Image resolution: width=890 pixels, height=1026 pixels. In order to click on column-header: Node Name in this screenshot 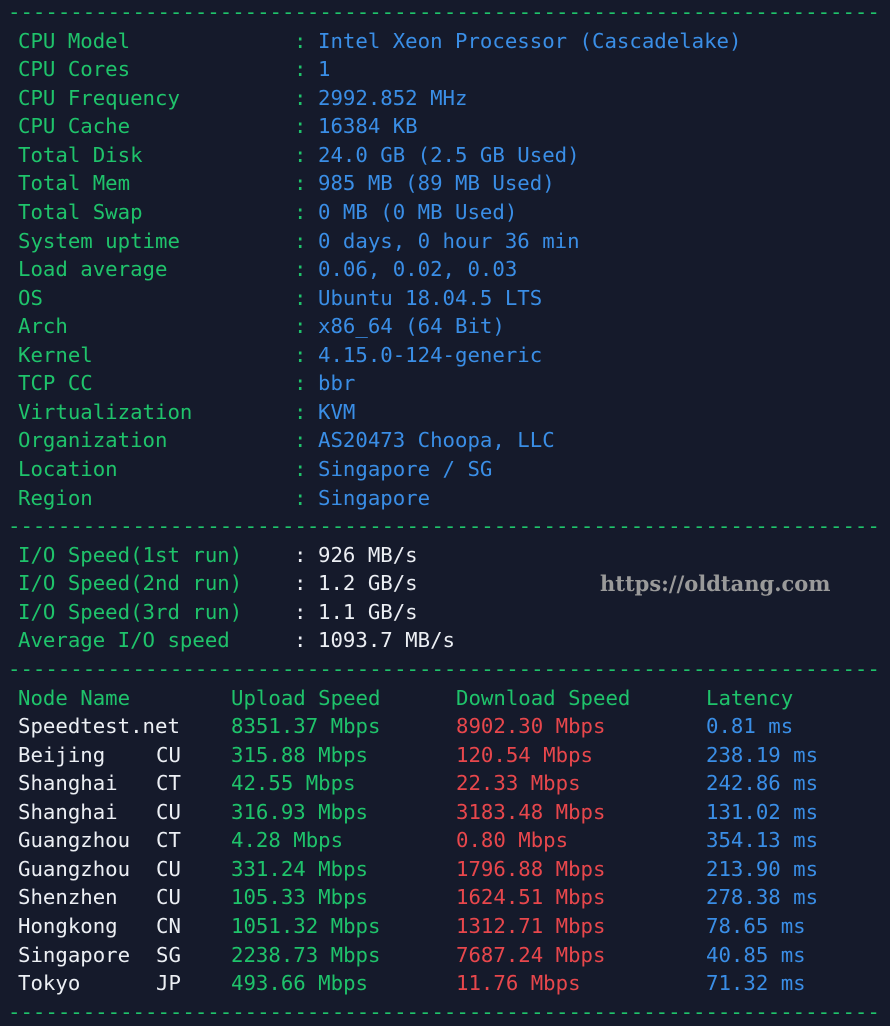, I will do `click(74, 697)`.